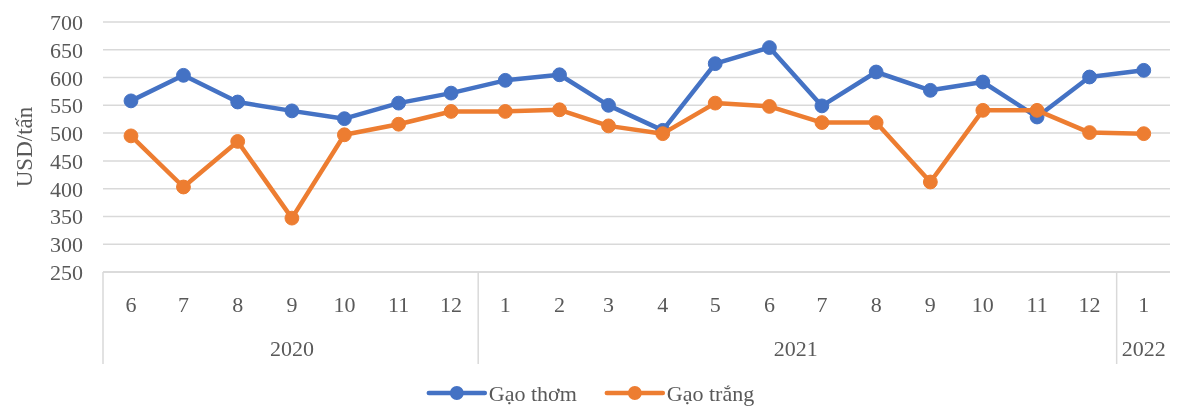 This screenshot has height=410, width=1183. What do you see at coordinates (66, 22) in the screenshot?
I see `y-tick-label: 700` at bounding box center [66, 22].